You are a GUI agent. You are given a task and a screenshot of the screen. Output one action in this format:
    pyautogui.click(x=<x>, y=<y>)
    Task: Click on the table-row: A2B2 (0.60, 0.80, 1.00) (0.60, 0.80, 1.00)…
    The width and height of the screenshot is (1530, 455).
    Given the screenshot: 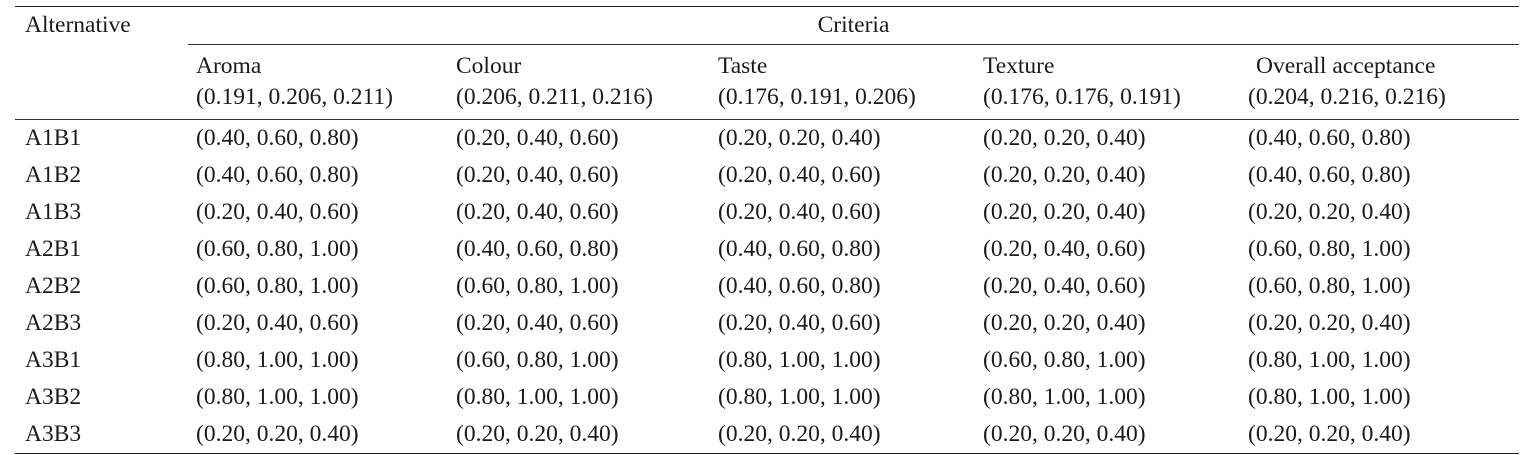 What is the action you would take?
    pyautogui.click(x=767, y=286)
    